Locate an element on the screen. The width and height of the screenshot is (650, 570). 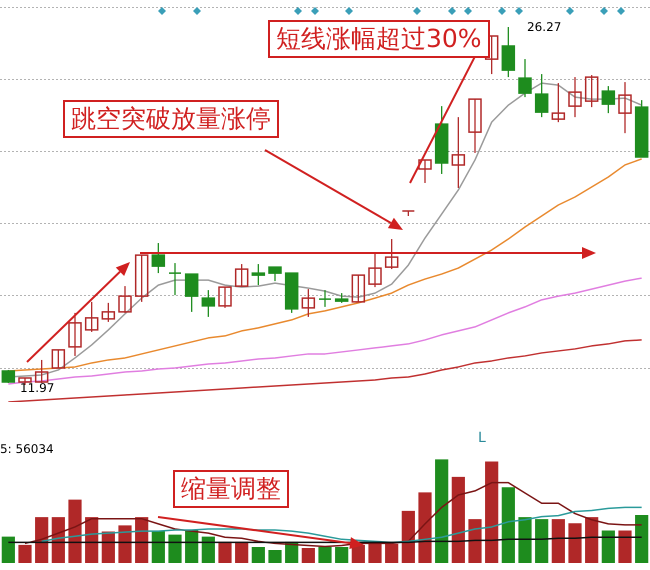
text: 5: 56034 is located at coordinates (27, 449).